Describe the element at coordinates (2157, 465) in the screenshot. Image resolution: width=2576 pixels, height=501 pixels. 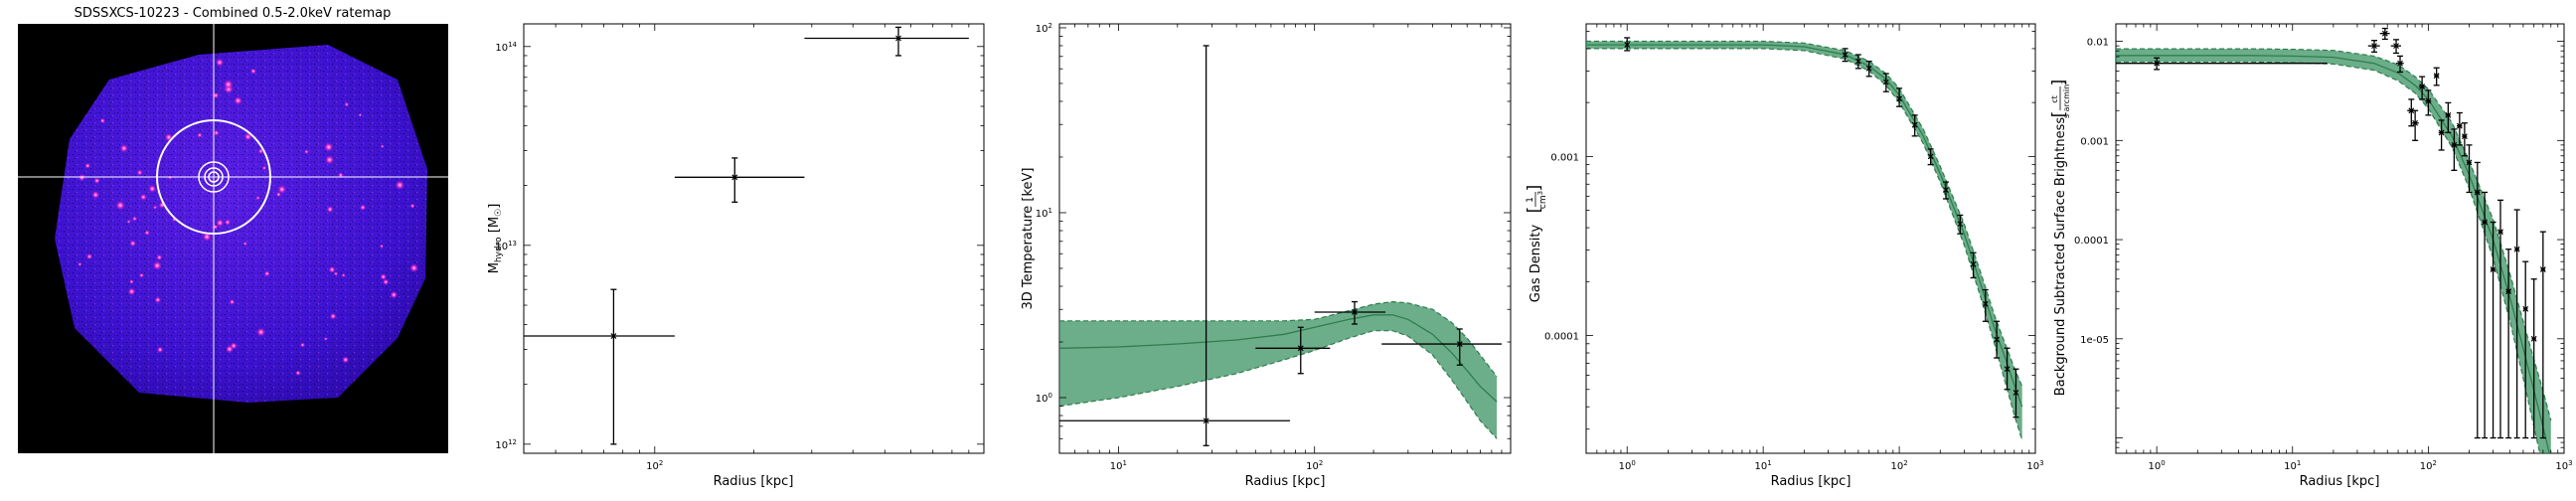
I see `x-tick-label: 10⁰` at that location.